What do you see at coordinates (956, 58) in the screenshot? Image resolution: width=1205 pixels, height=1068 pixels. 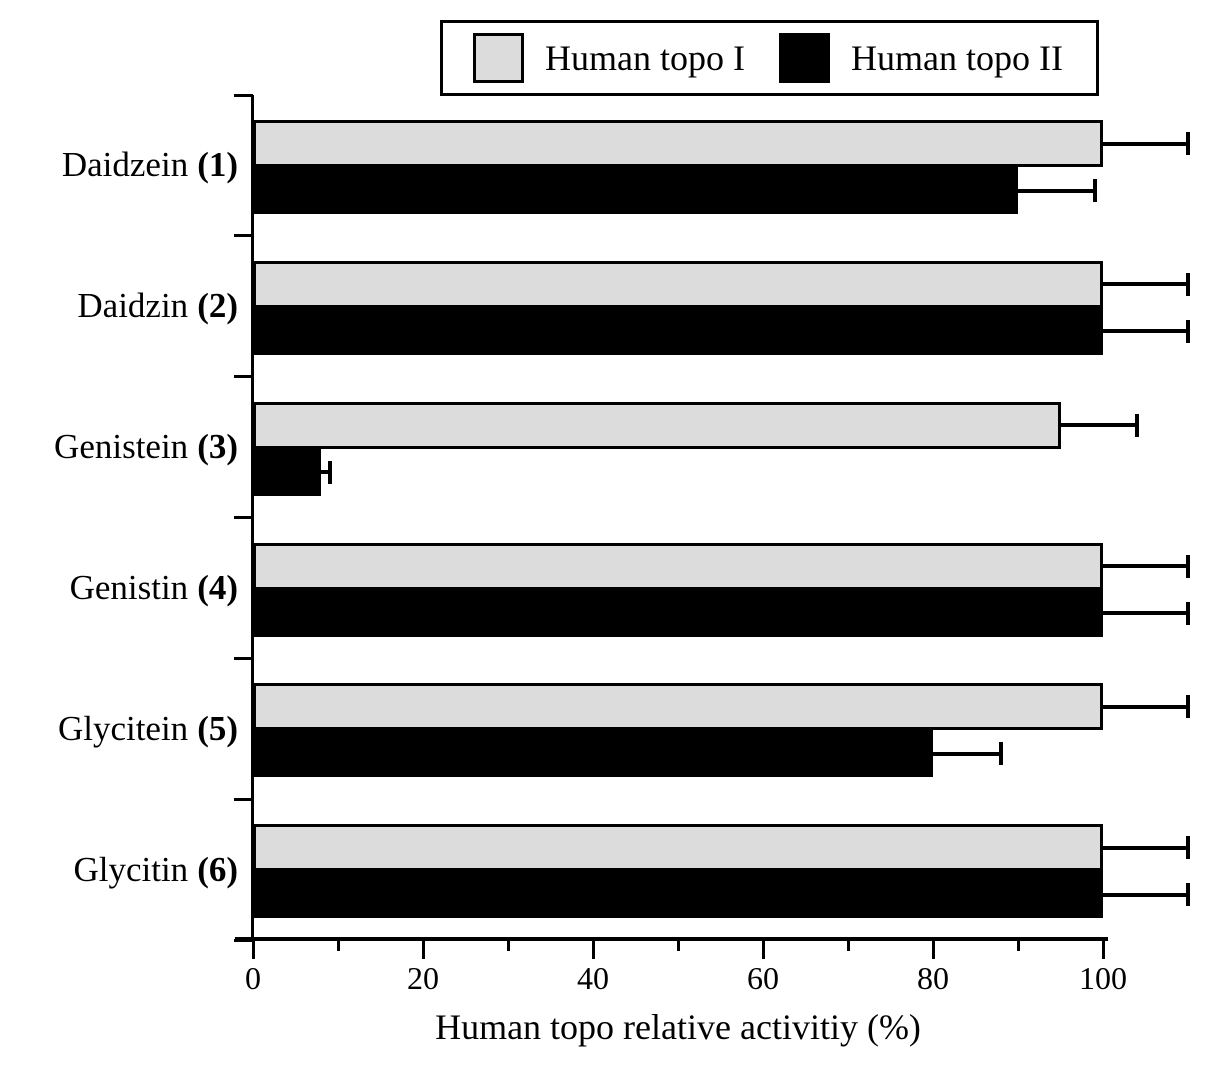 I see `legend-label-human-topo-ii: Human topo II` at bounding box center [956, 58].